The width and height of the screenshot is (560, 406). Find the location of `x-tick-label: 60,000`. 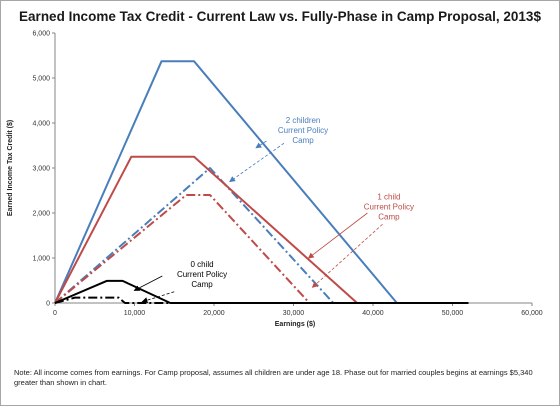

x-tick-label: 60,000 is located at coordinates (532, 313).